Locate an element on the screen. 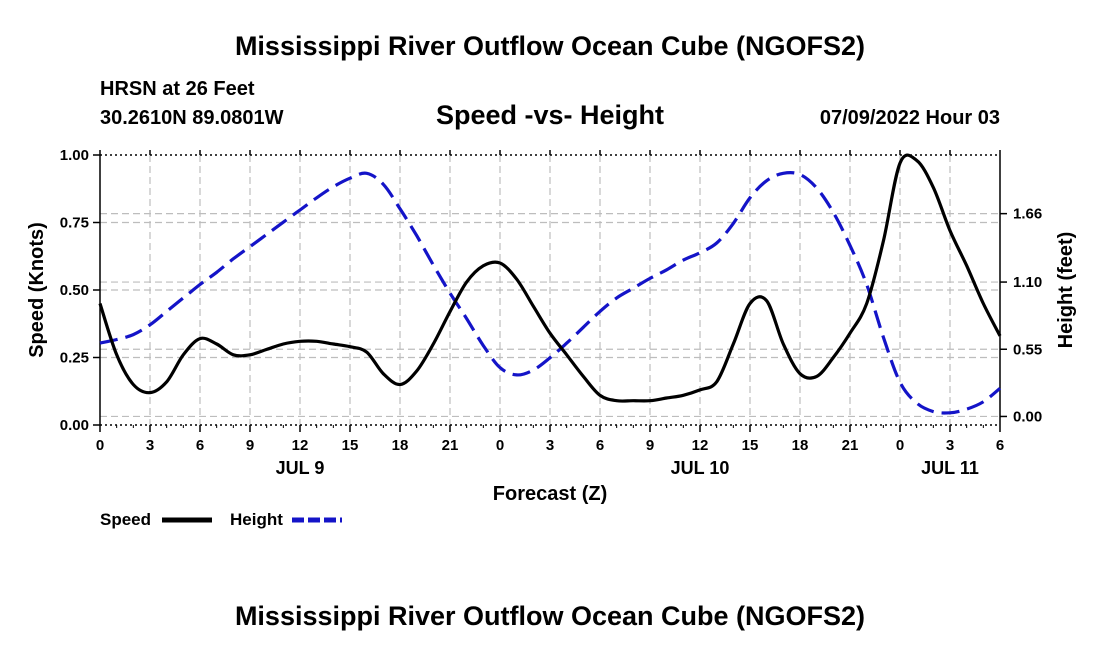 Image resolution: width=1100 pixels, height=650 pixels. day-label: JUL 10 is located at coordinates (700, 468).